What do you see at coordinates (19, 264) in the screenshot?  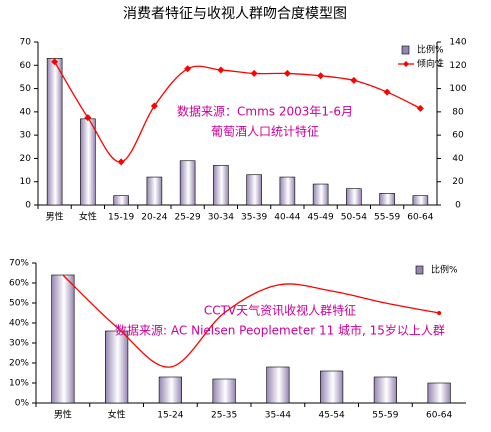 I see `y-tick-label: 70%` at bounding box center [19, 264].